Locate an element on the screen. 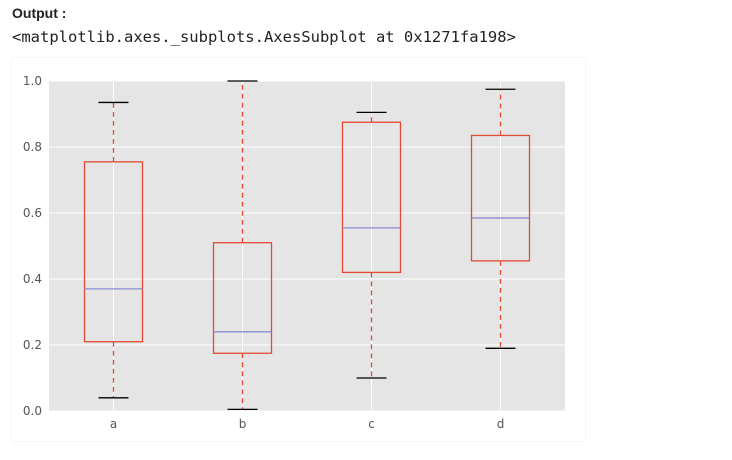  y-tick-label-5: 1.0 is located at coordinates (32, 81).